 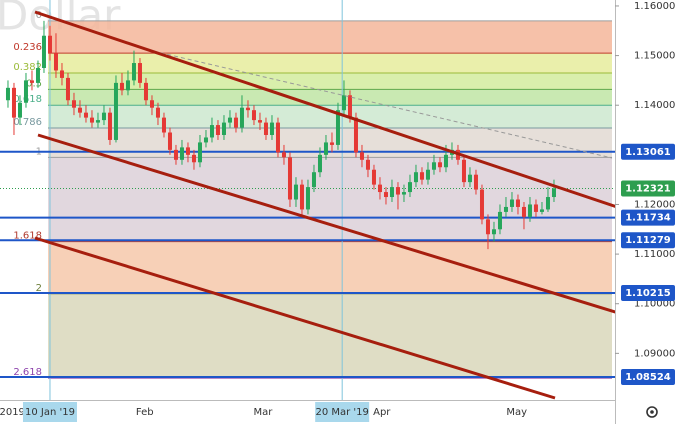 What do you see at coordinates (307, 412) in the screenshot?
I see `time-axis` at bounding box center [307, 412].